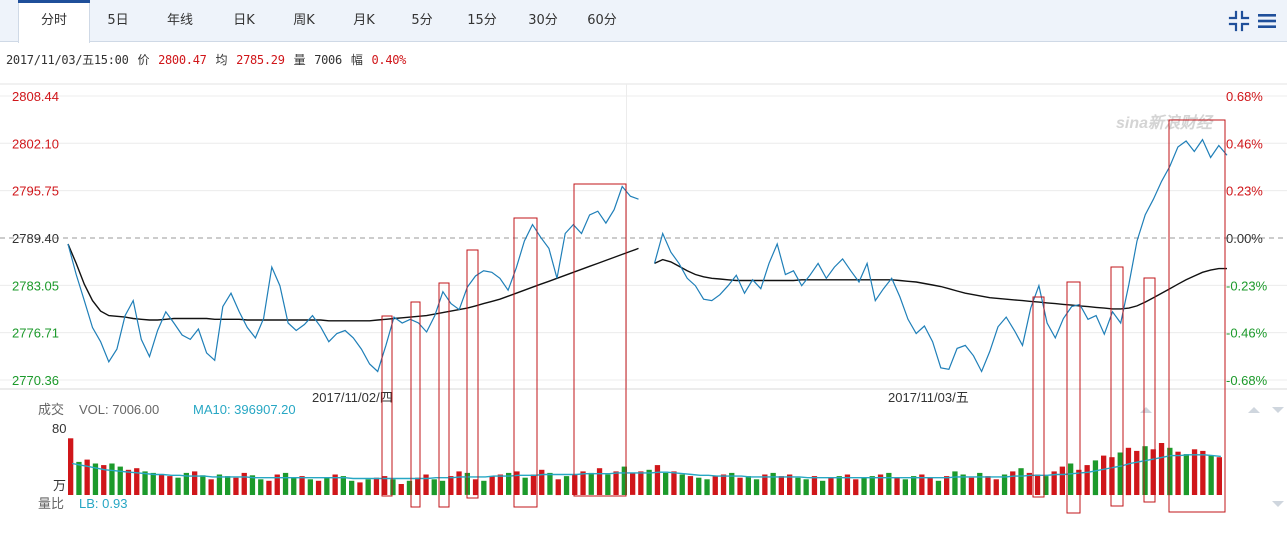  I want to click on tab-0: 分时, so click(54, 21).